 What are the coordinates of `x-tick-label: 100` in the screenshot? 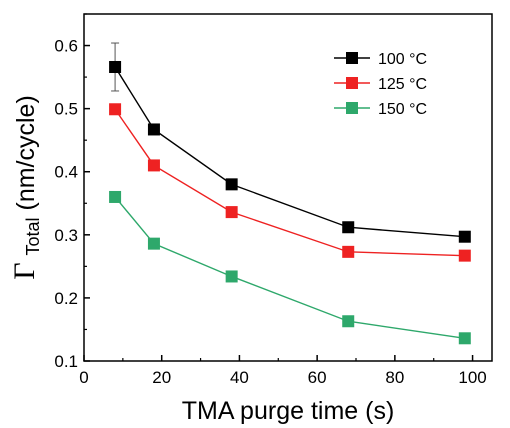 It's located at (472, 377).